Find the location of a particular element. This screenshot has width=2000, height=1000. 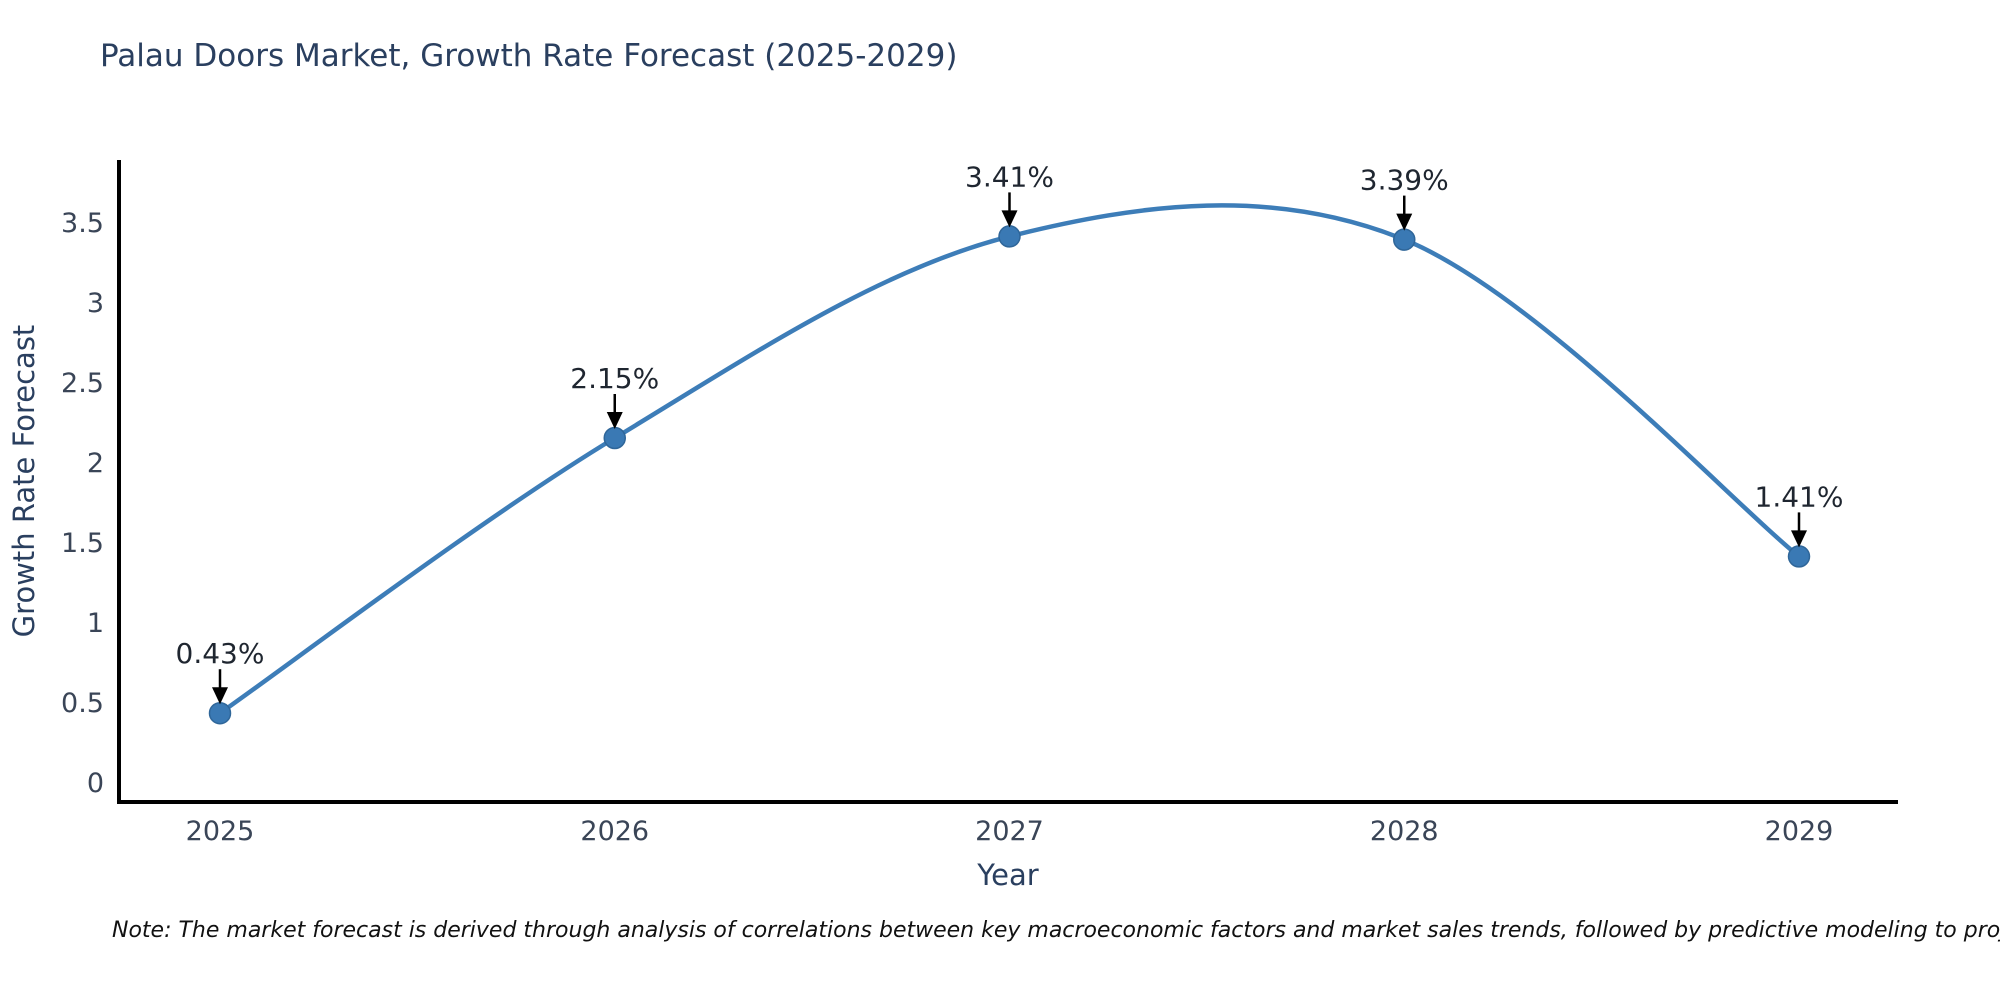

y-tick-label: 3 is located at coordinates (95, 303).